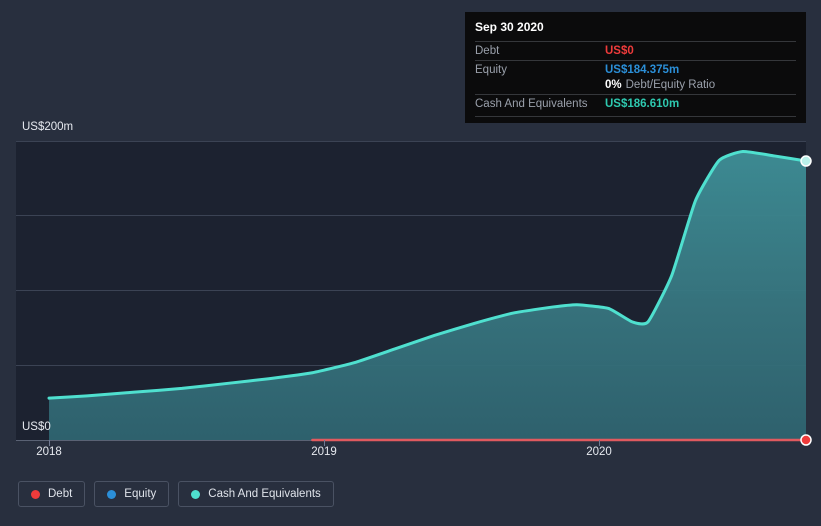  Describe the element at coordinates (36, 427) in the screenshot. I see `y-axis-label-zero: US$0` at that location.